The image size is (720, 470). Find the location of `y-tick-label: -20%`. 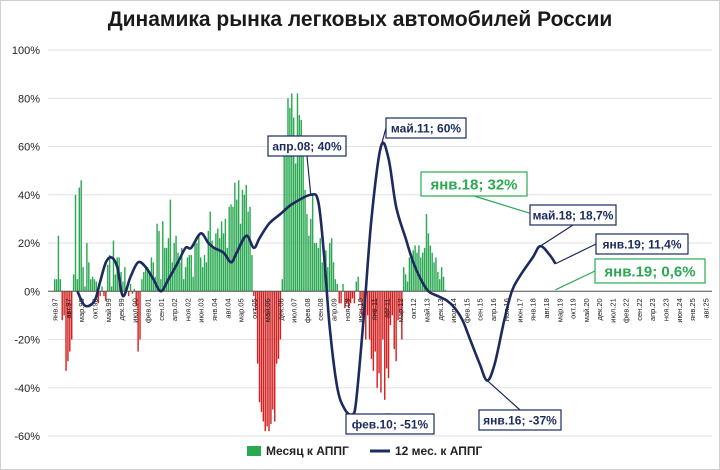

y-tick-label: -20% is located at coordinates (27, 341).